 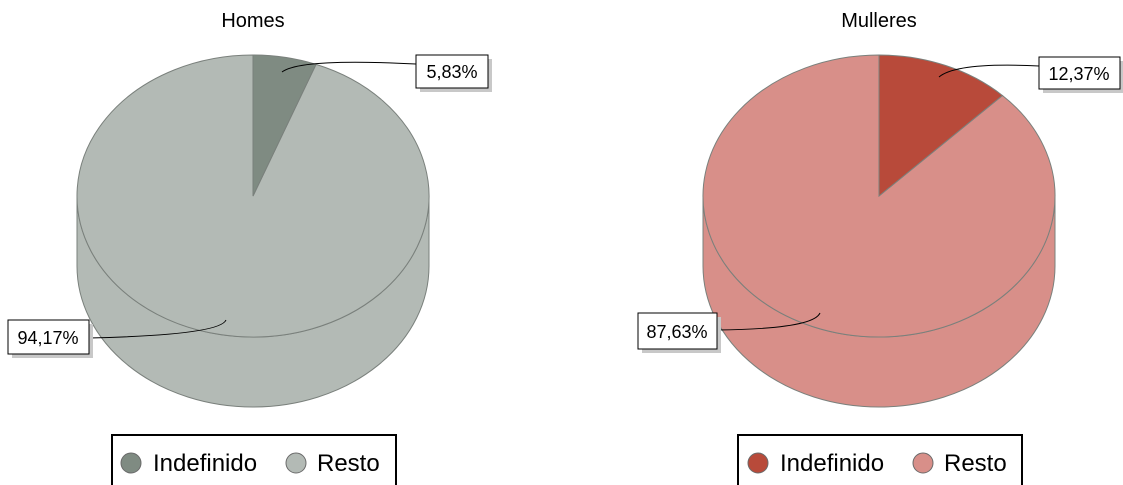 I want to click on data-label-resto: 87,63%, so click(x=676, y=332).